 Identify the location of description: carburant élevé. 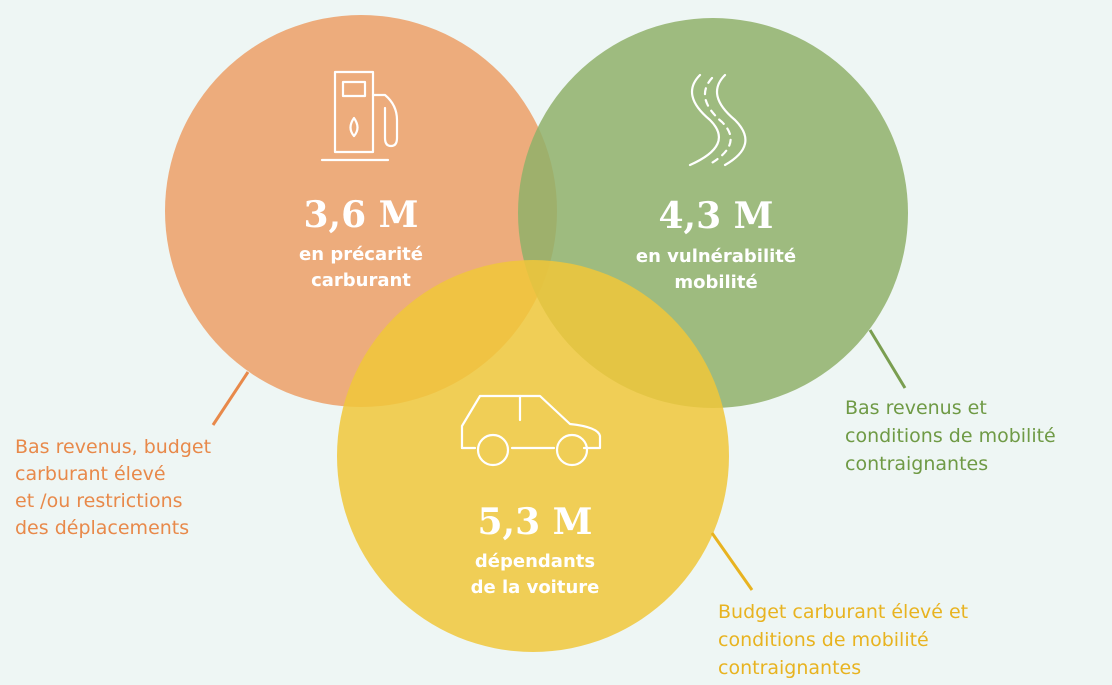
(90, 474).